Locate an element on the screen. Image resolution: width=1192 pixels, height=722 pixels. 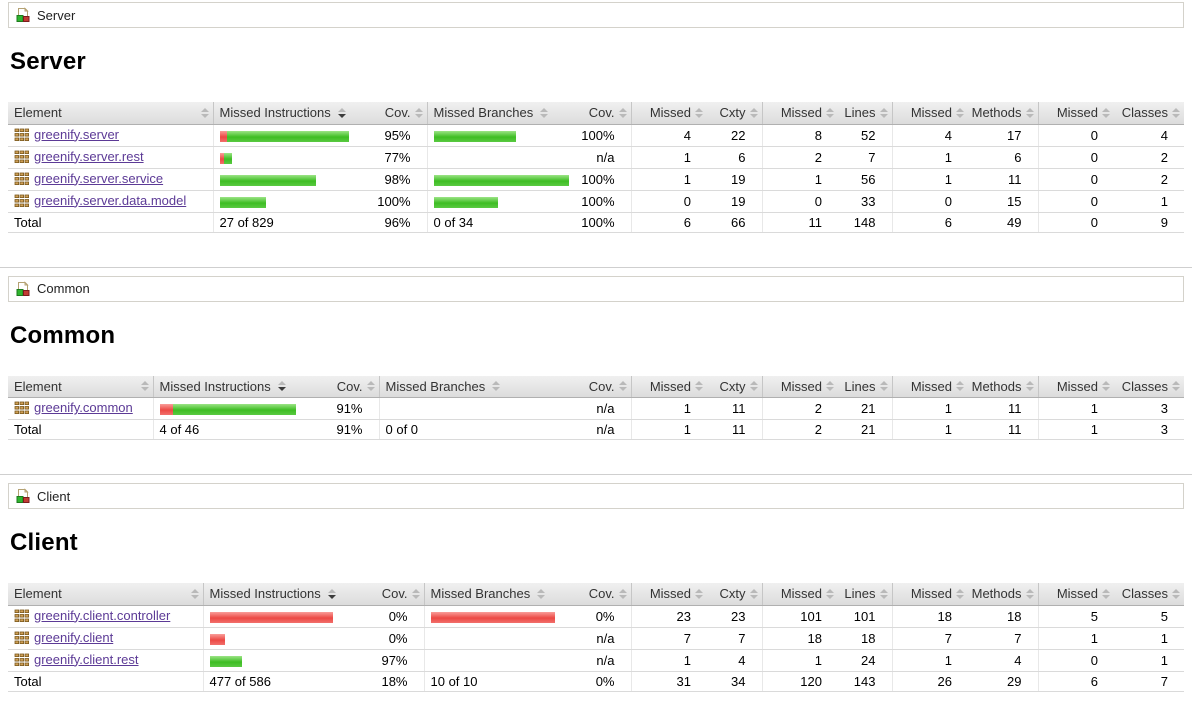
total-label: Total is located at coordinates (28, 429).